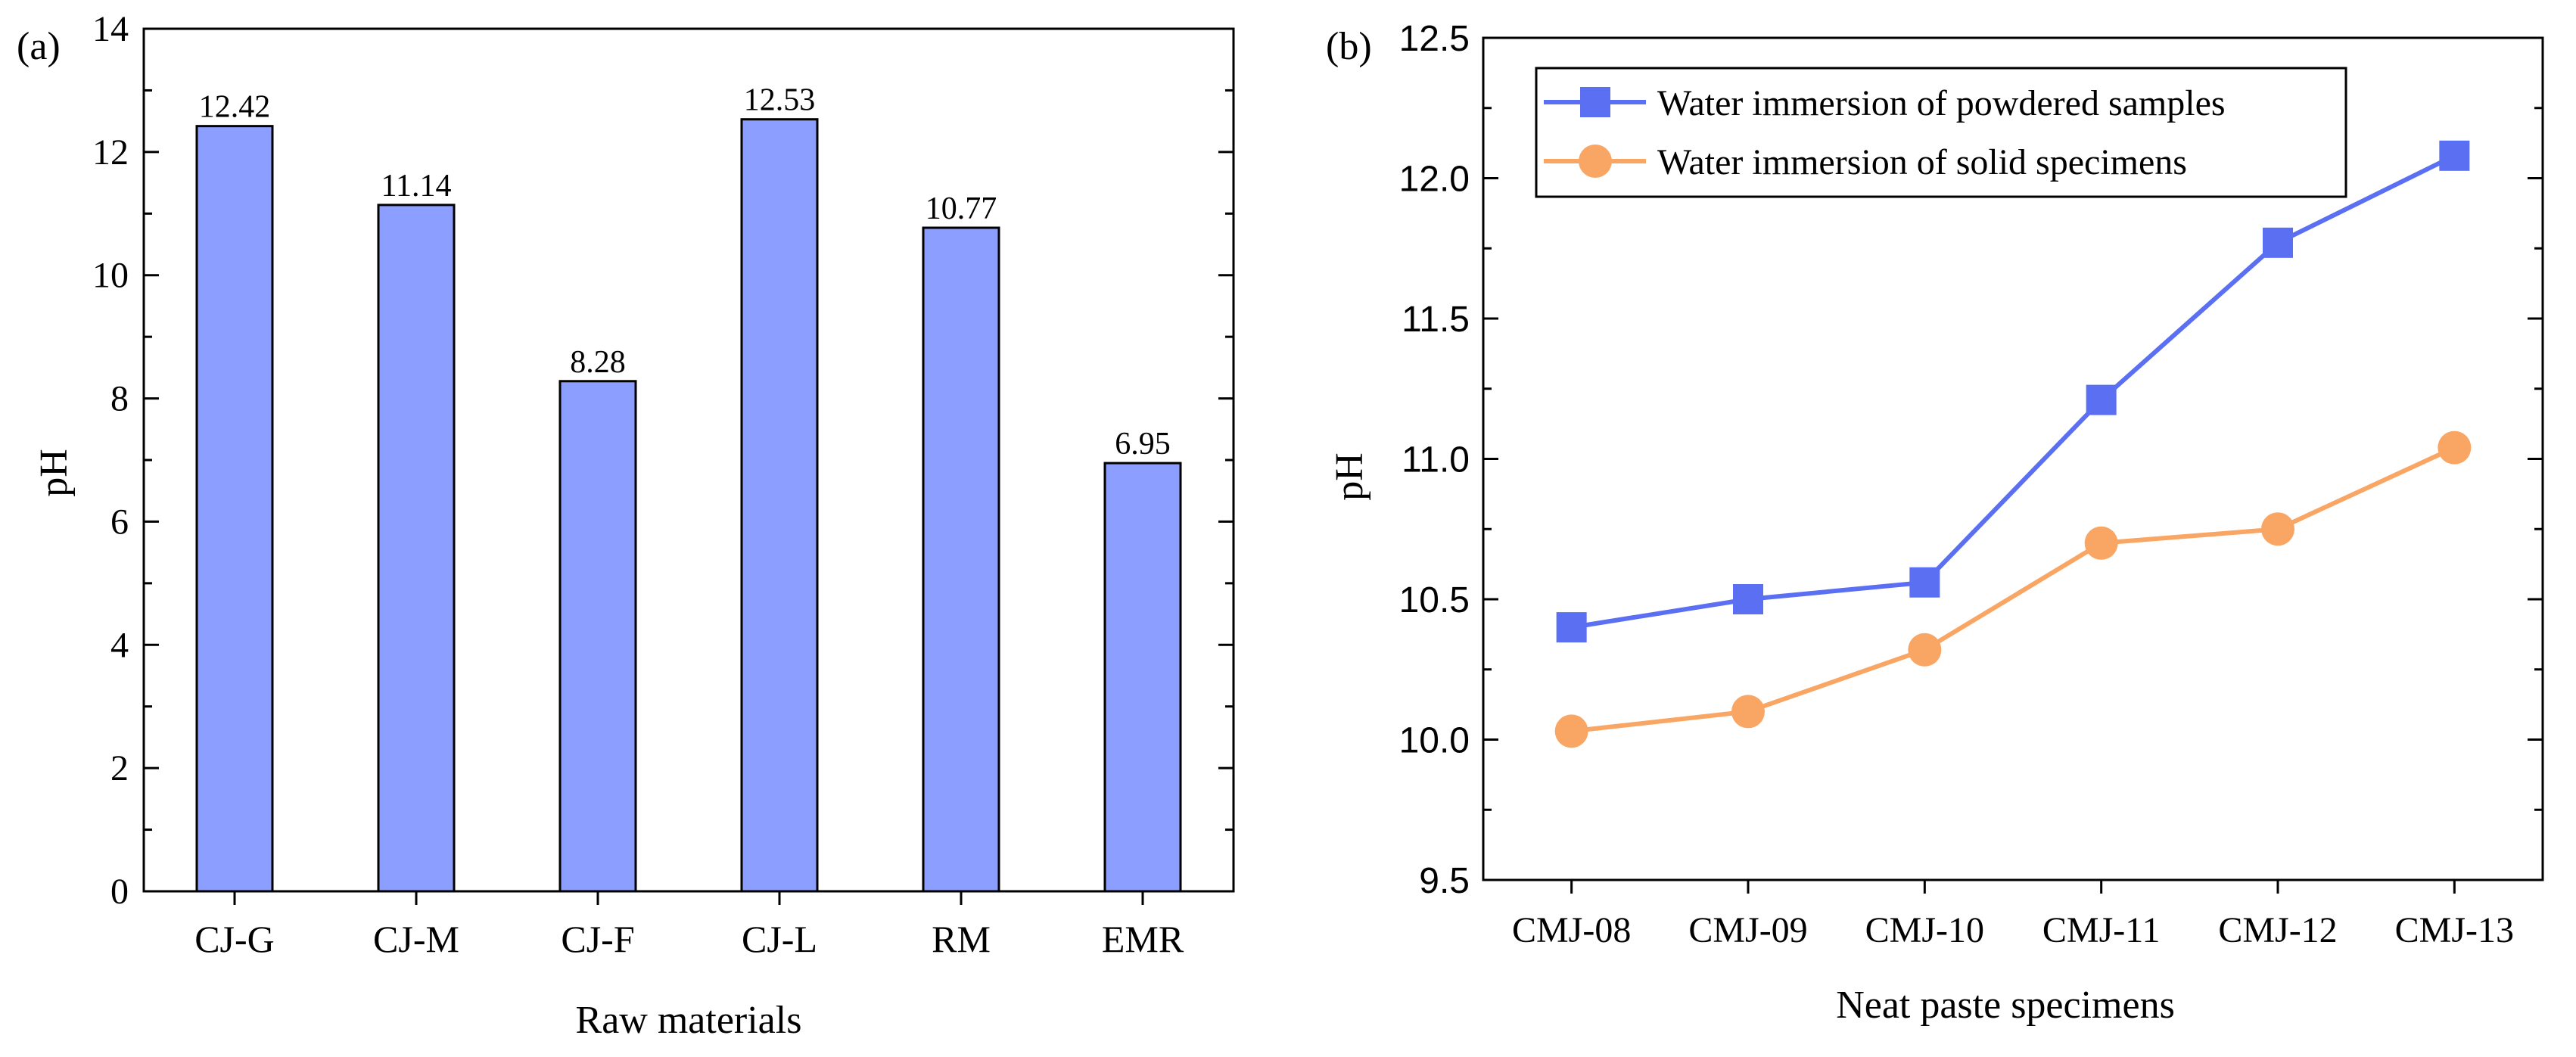 The width and height of the screenshot is (2576, 1057). Describe the element at coordinates (2454, 930) in the screenshot. I see `x-tick-label: CMJ-13` at that location.